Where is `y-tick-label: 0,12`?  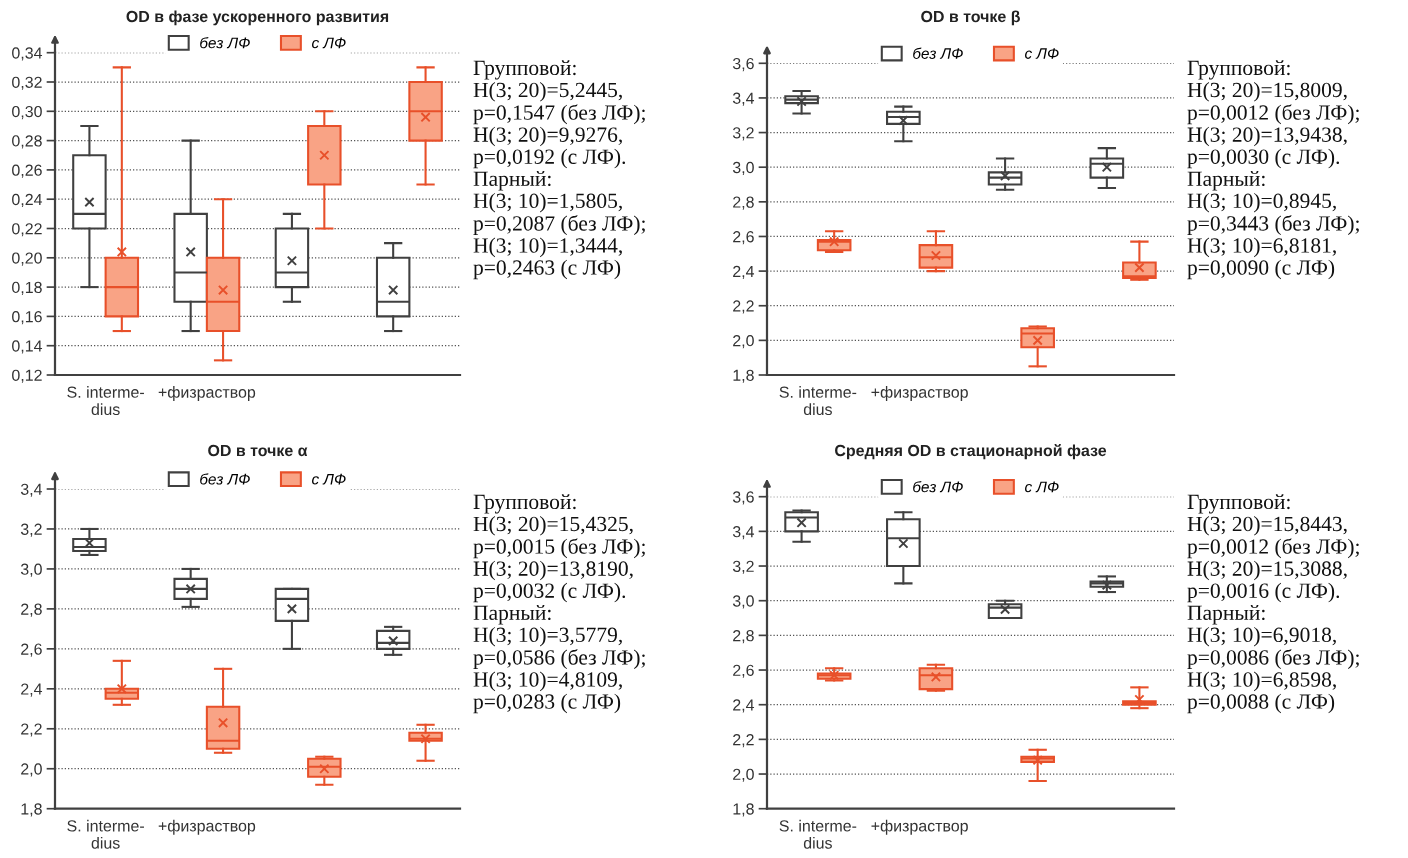
y-tick-label: 0,12 is located at coordinates (27, 376).